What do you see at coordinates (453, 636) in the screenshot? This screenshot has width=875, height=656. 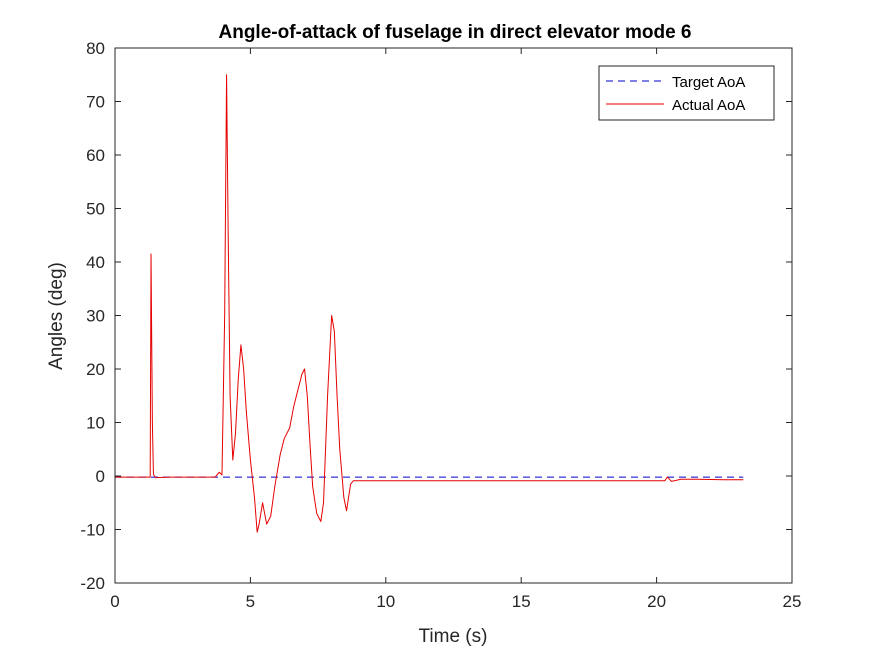 I see `x-axis-label: Time (s)` at bounding box center [453, 636].